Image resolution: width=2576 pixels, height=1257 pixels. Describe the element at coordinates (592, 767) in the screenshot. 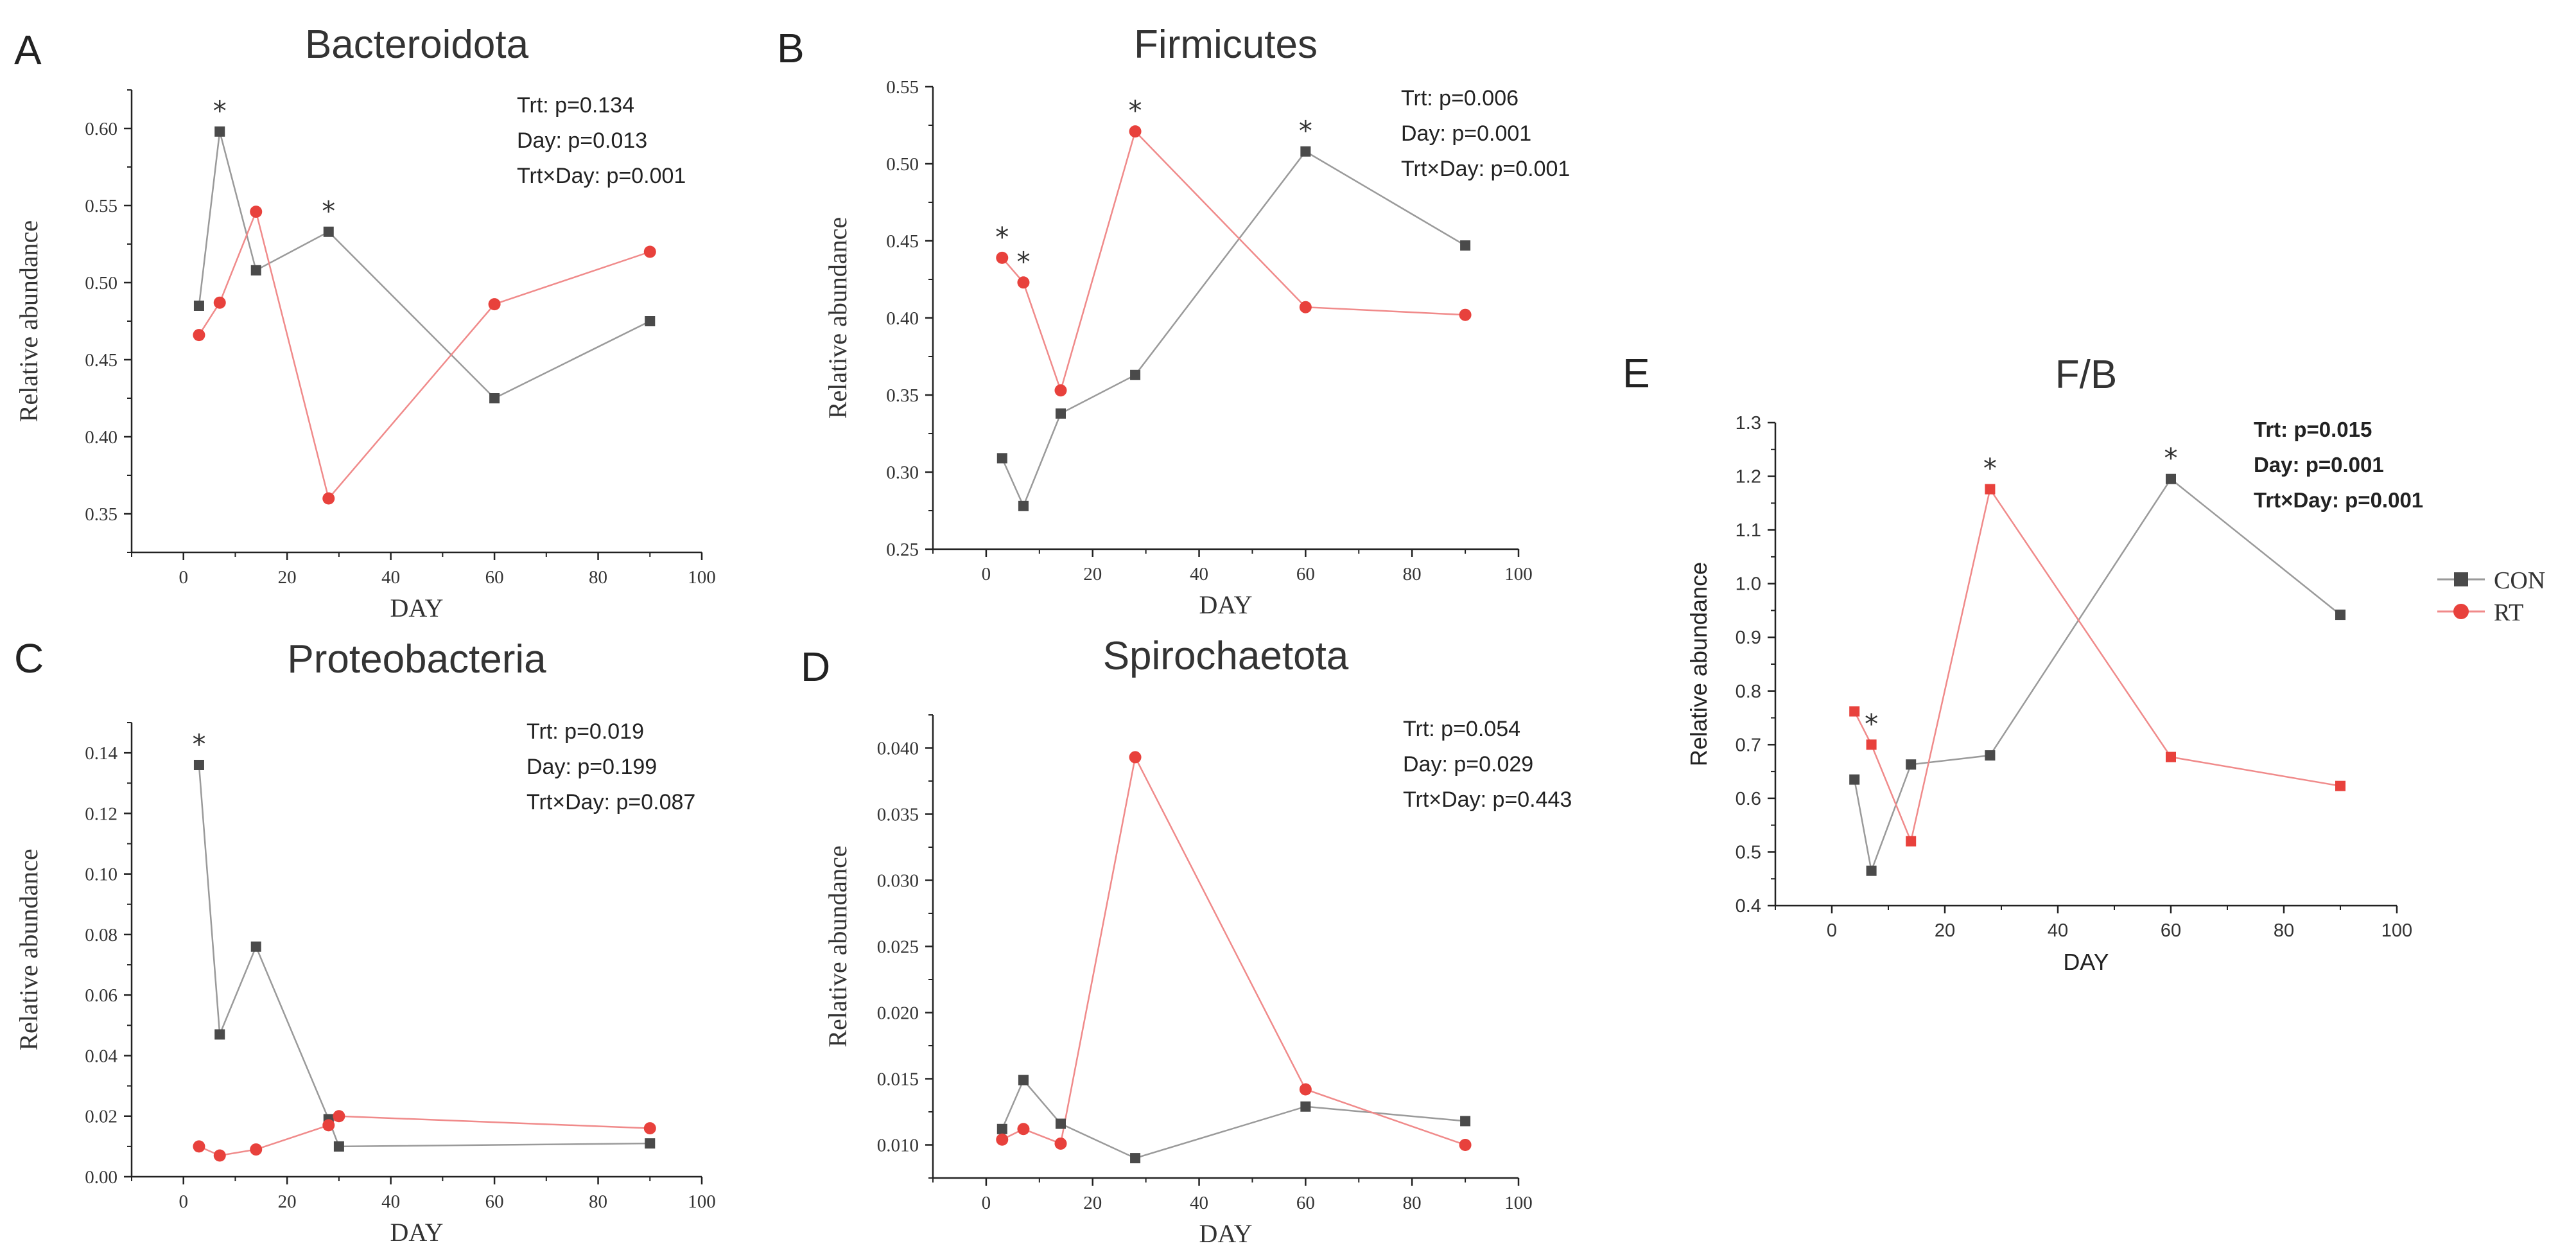

I see `stat-line: Day: p=0.199` at that location.